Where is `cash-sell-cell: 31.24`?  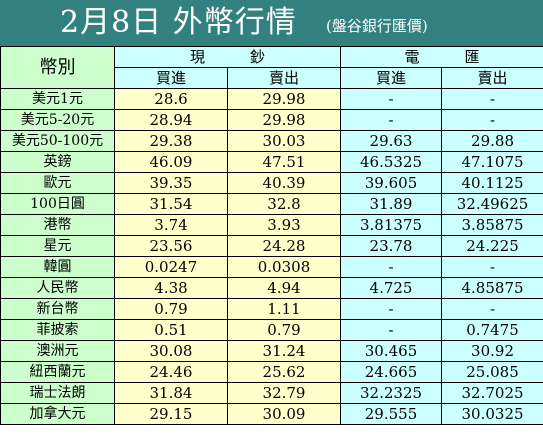
cash-sell-cell: 31.24 is located at coordinates (284, 351).